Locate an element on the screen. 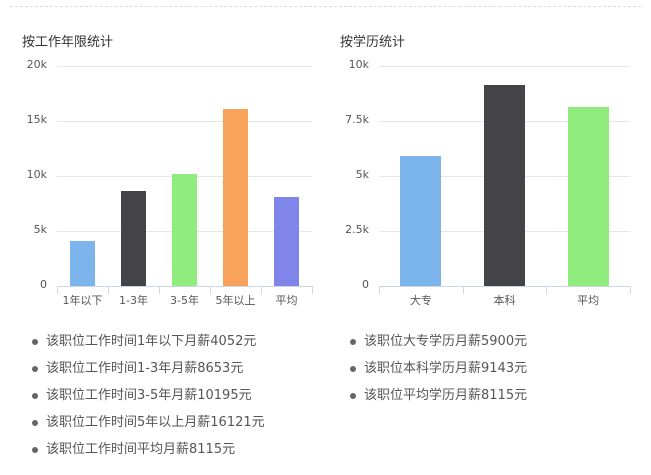 This screenshot has height=475, width=651. experience-chart-title: 按工作年限统计 is located at coordinates (68, 42).